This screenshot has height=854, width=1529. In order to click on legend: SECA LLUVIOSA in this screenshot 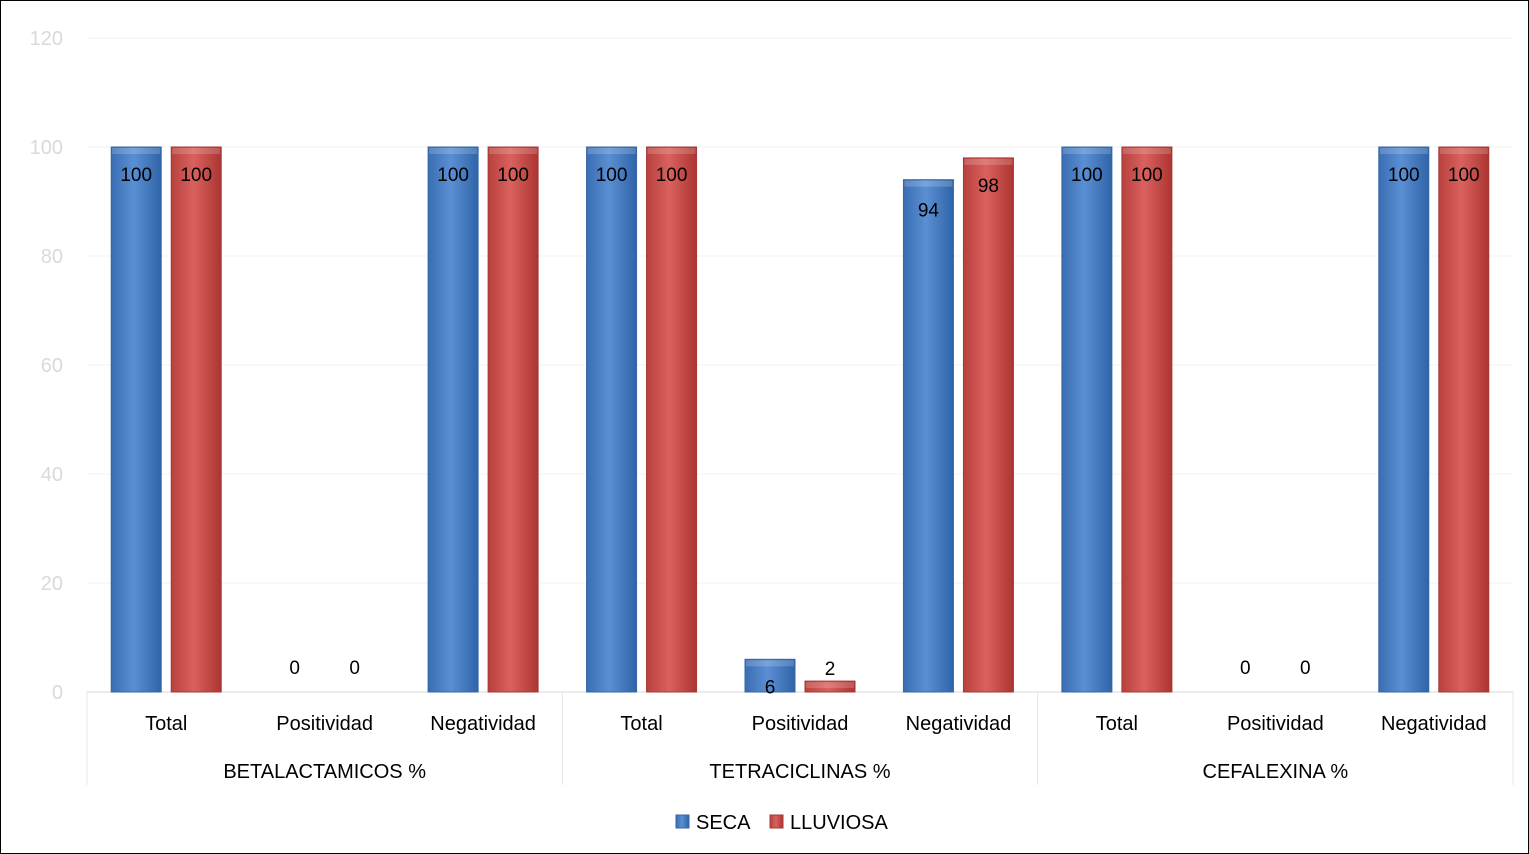, I will do `click(781, 823)`.